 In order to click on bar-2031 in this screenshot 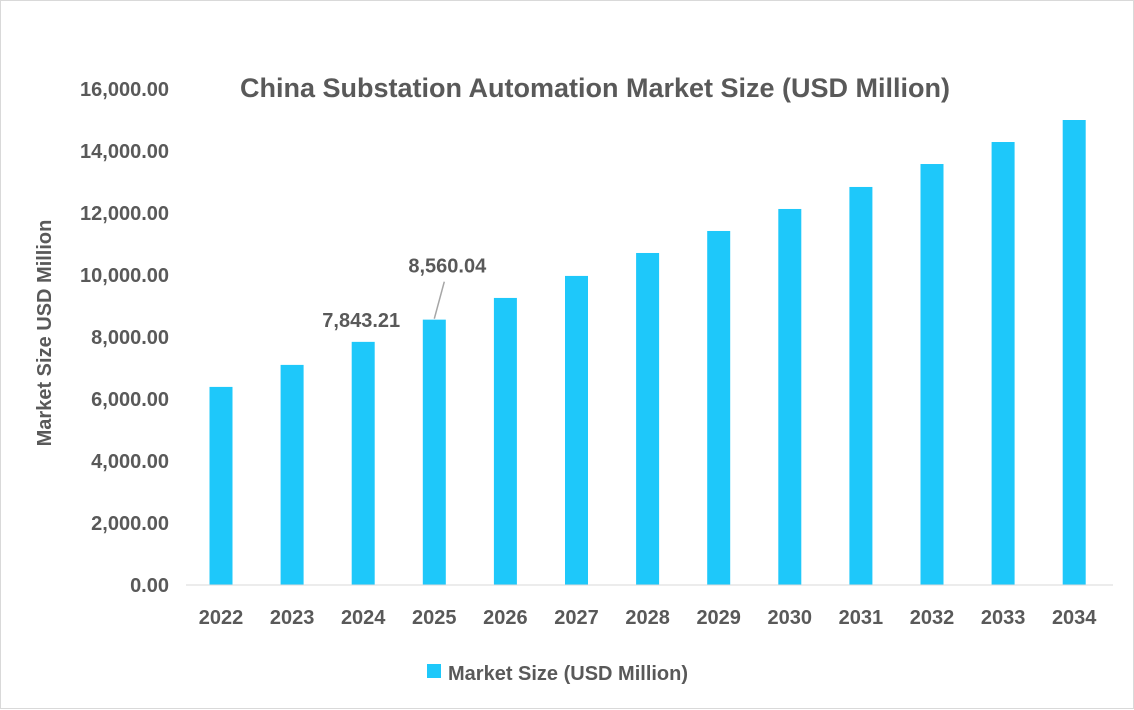, I will do `click(861, 385)`.